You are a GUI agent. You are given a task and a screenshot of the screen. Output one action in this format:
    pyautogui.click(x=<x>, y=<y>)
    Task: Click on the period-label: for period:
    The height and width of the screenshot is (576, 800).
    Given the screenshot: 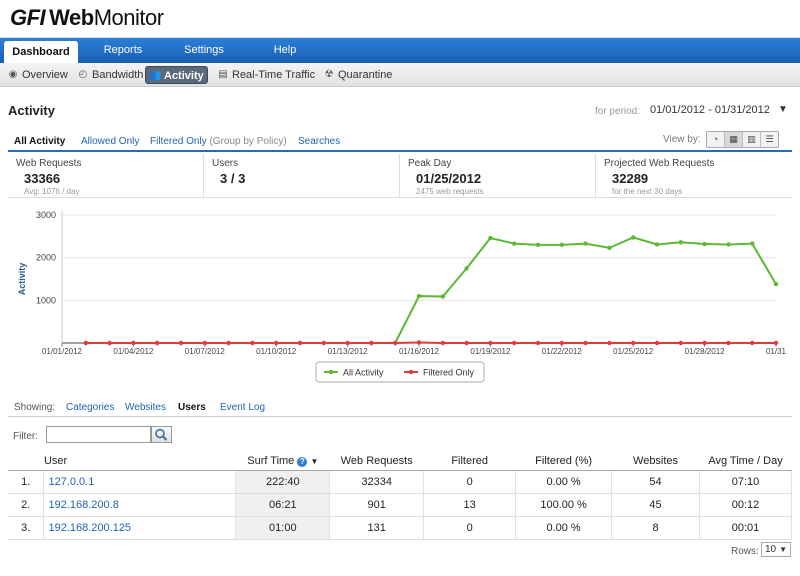 What is the action you would take?
    pyautogui.click(x=618, y=111)
    